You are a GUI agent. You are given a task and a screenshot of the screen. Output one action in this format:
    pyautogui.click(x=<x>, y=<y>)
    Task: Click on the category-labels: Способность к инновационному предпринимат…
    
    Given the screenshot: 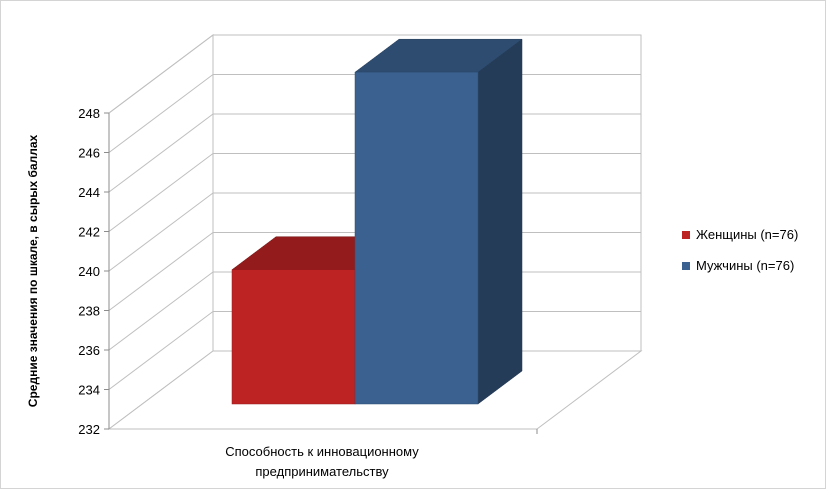 What is the action you would take?
    pyautogui.click(x=322, y=461)
    